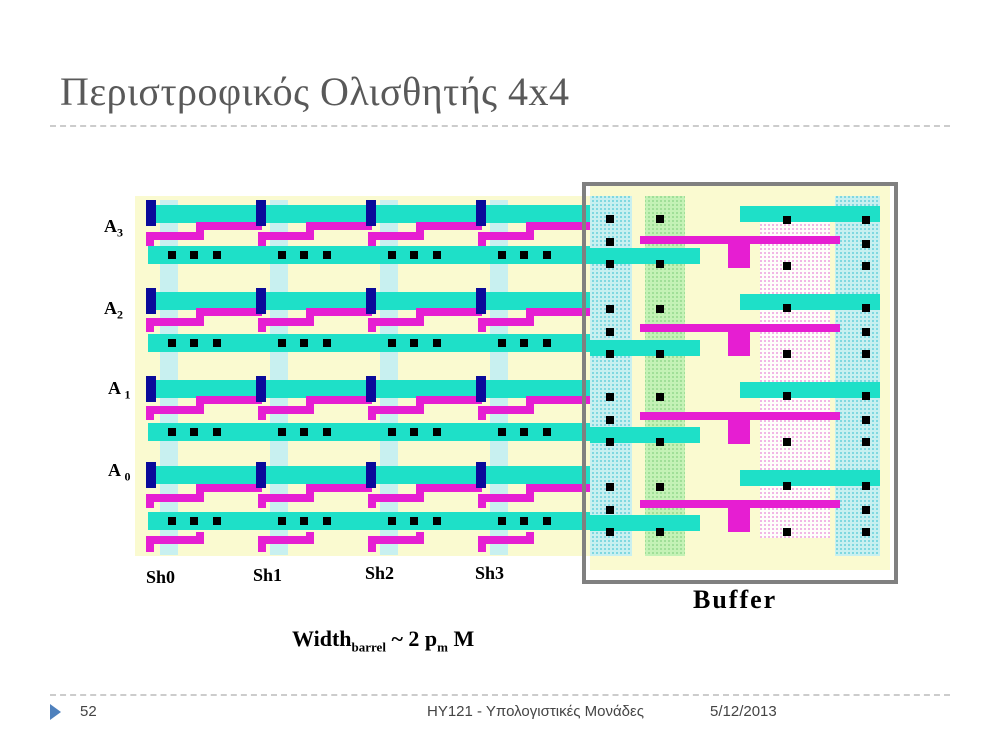 Image resolution: width=999 pixels, height=749 pixels. I want to click on shift-label-sh1: Sh1, so click(268, 575).